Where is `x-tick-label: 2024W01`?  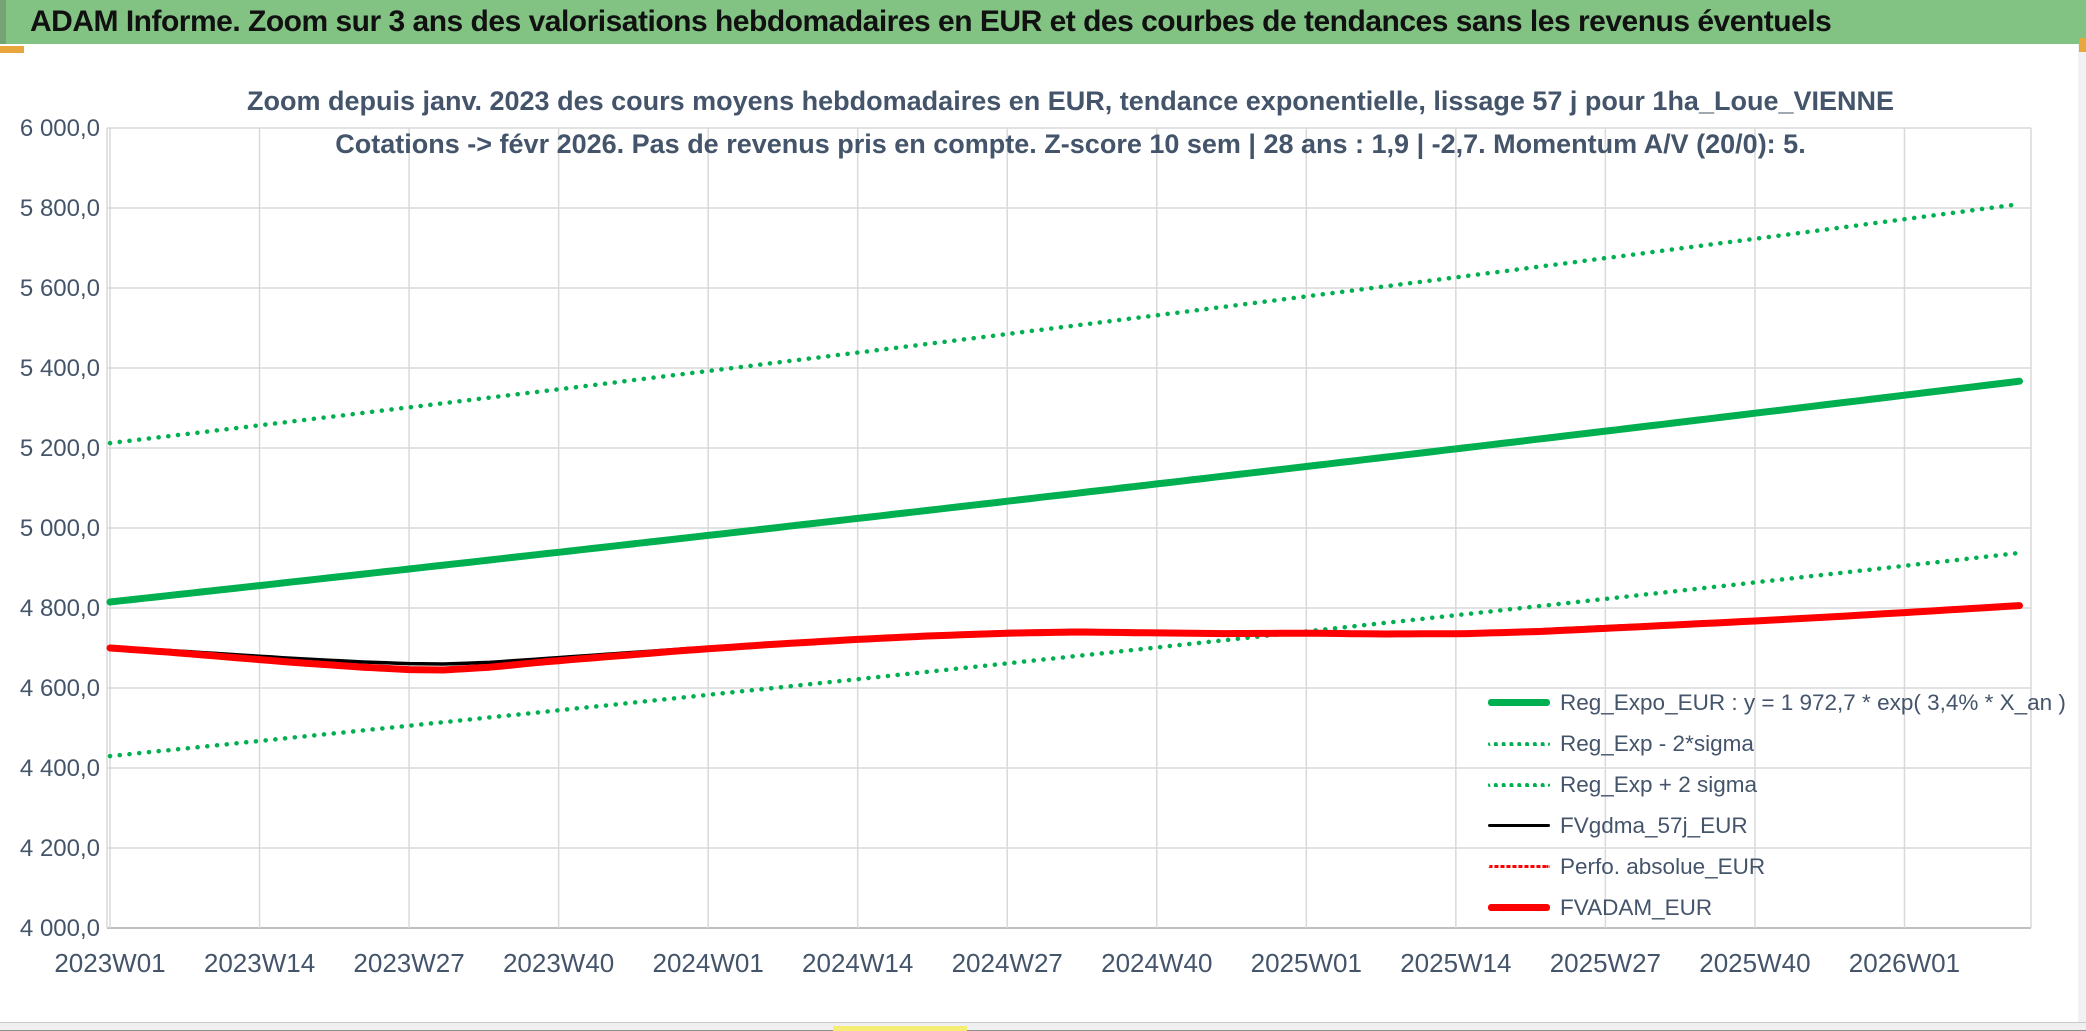
x-tick-label: 2024W01 is located at coordinates (708, 963).